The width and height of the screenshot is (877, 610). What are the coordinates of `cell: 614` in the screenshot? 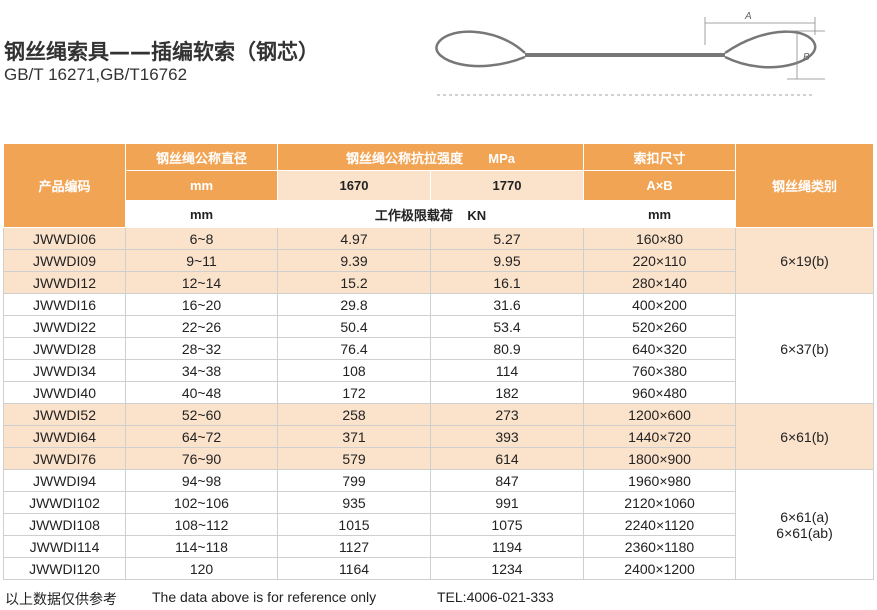 It's located at (507, 458).